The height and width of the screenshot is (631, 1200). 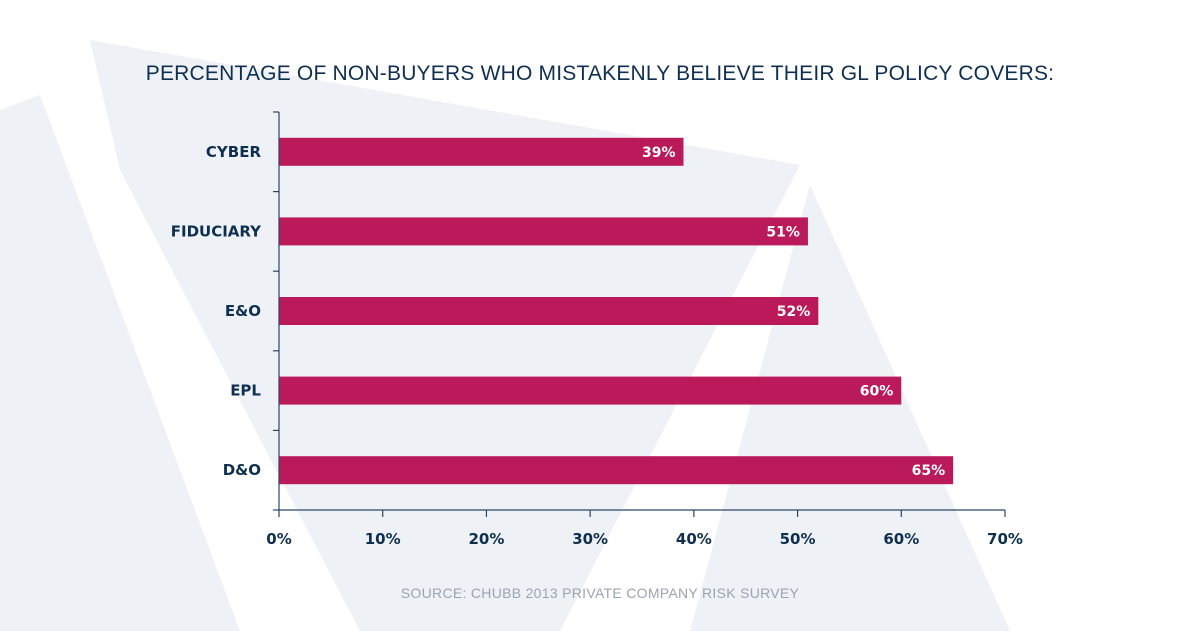 What do you see at coordinates (216, 231) in the screenshot?
I see `category-label-fiduciary: FIDUCIARY` at bounding box center [216, 231].